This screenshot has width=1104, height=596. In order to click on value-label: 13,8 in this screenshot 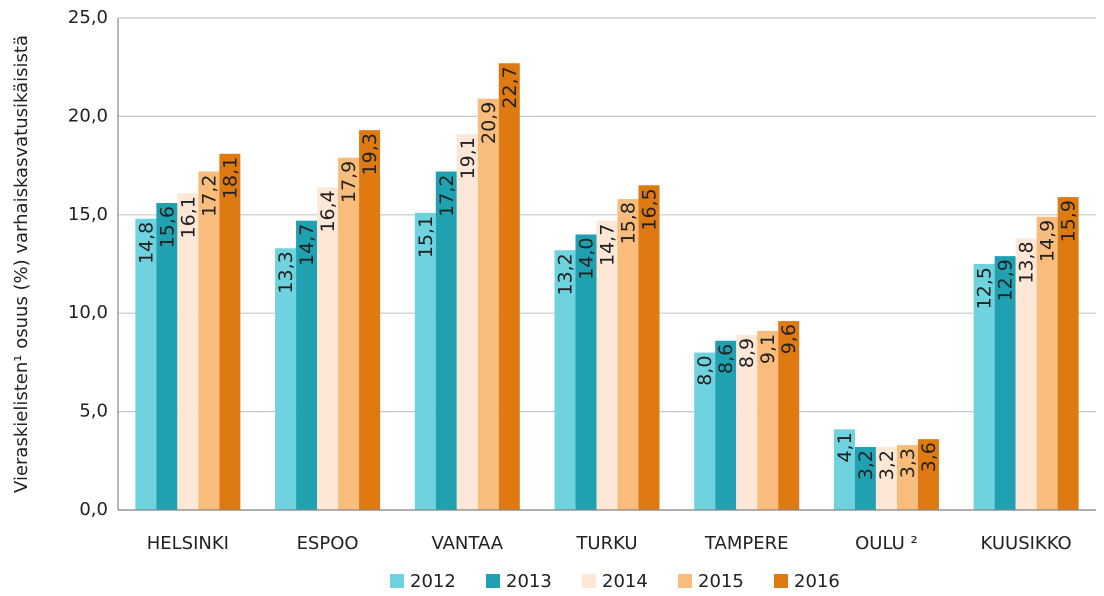, I will do `click(1027, 262)`.